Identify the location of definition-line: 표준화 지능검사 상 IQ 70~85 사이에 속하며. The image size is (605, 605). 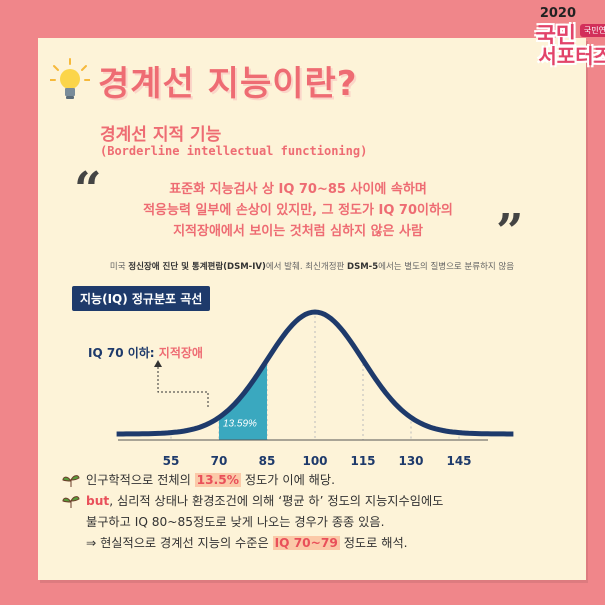
(298, 189).